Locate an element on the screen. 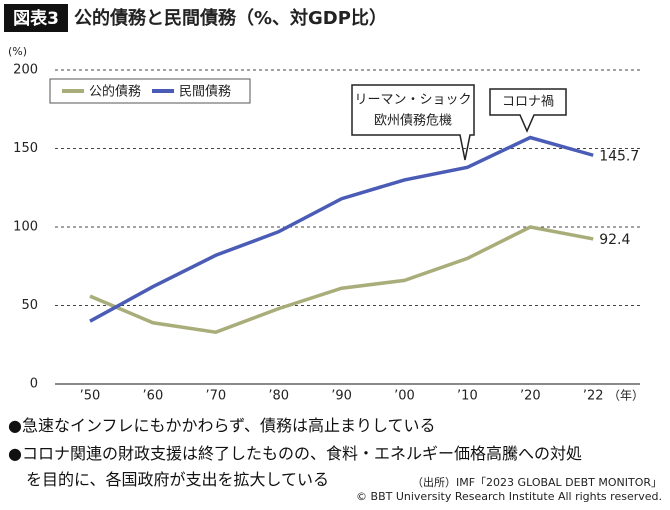 The width and height of the screenshot is (670, 510). y-tick-label: 200 is located at coordinates (25, 70).